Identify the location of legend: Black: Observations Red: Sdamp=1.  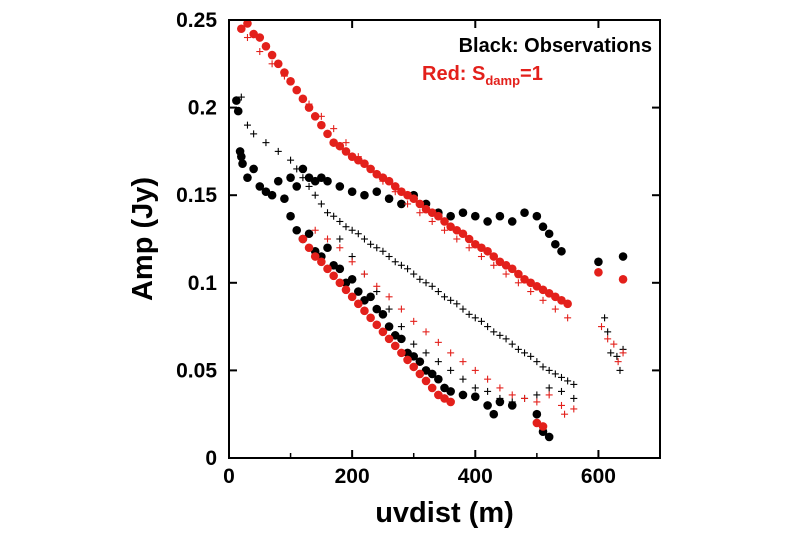
(537, 61).